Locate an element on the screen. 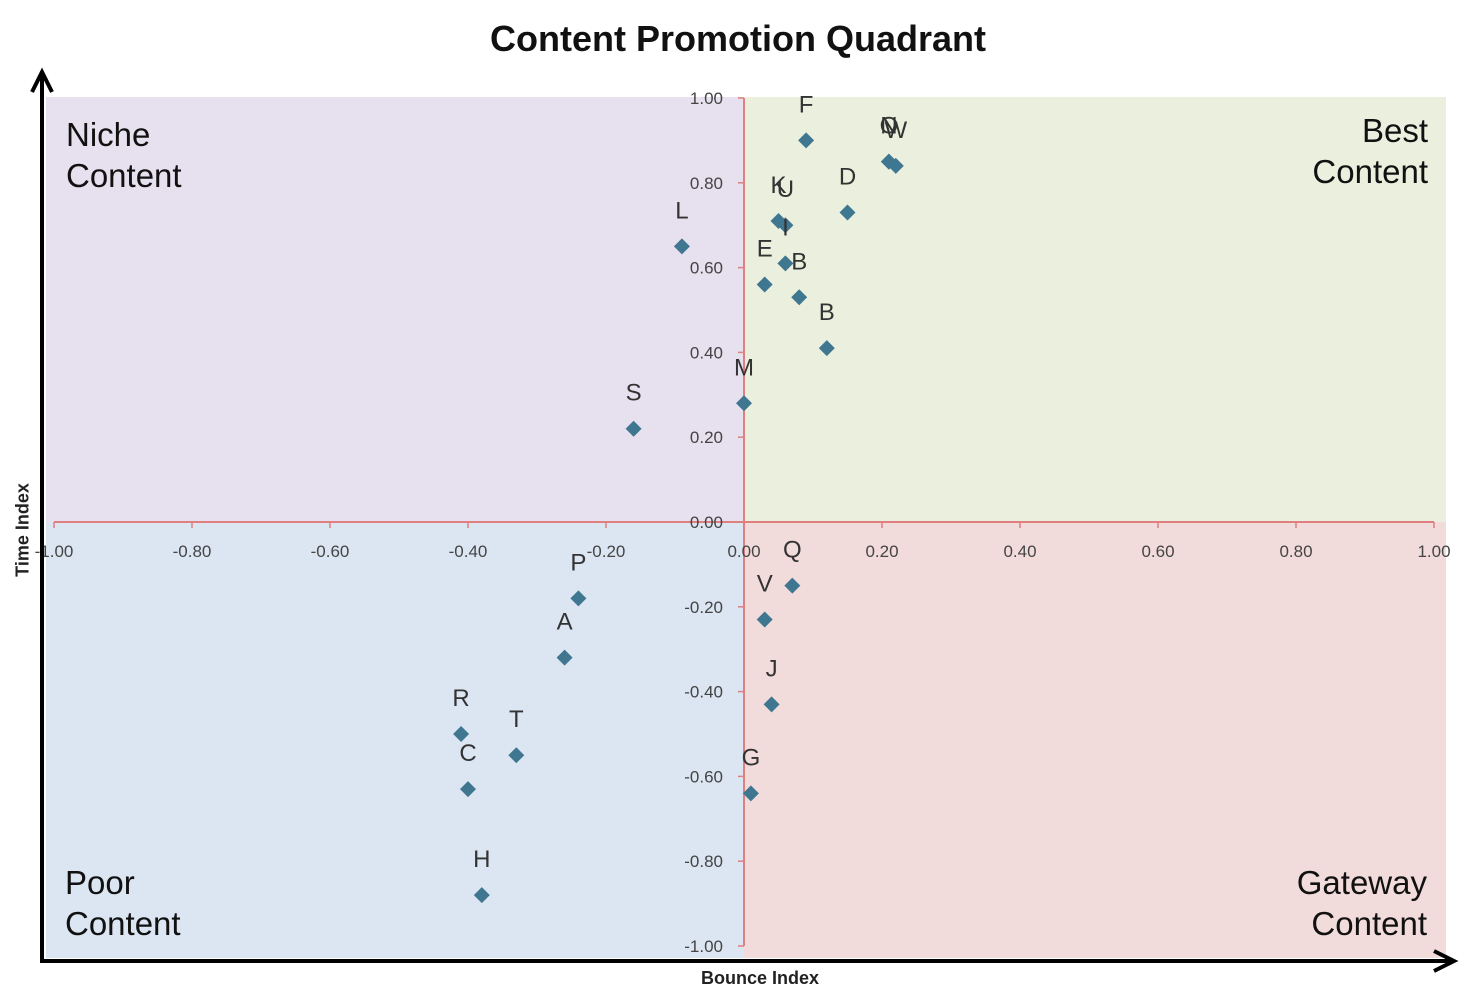 The image size is (1476, 1004). quadrant-label-best: Best Content is located at coordinates (1370, 151).